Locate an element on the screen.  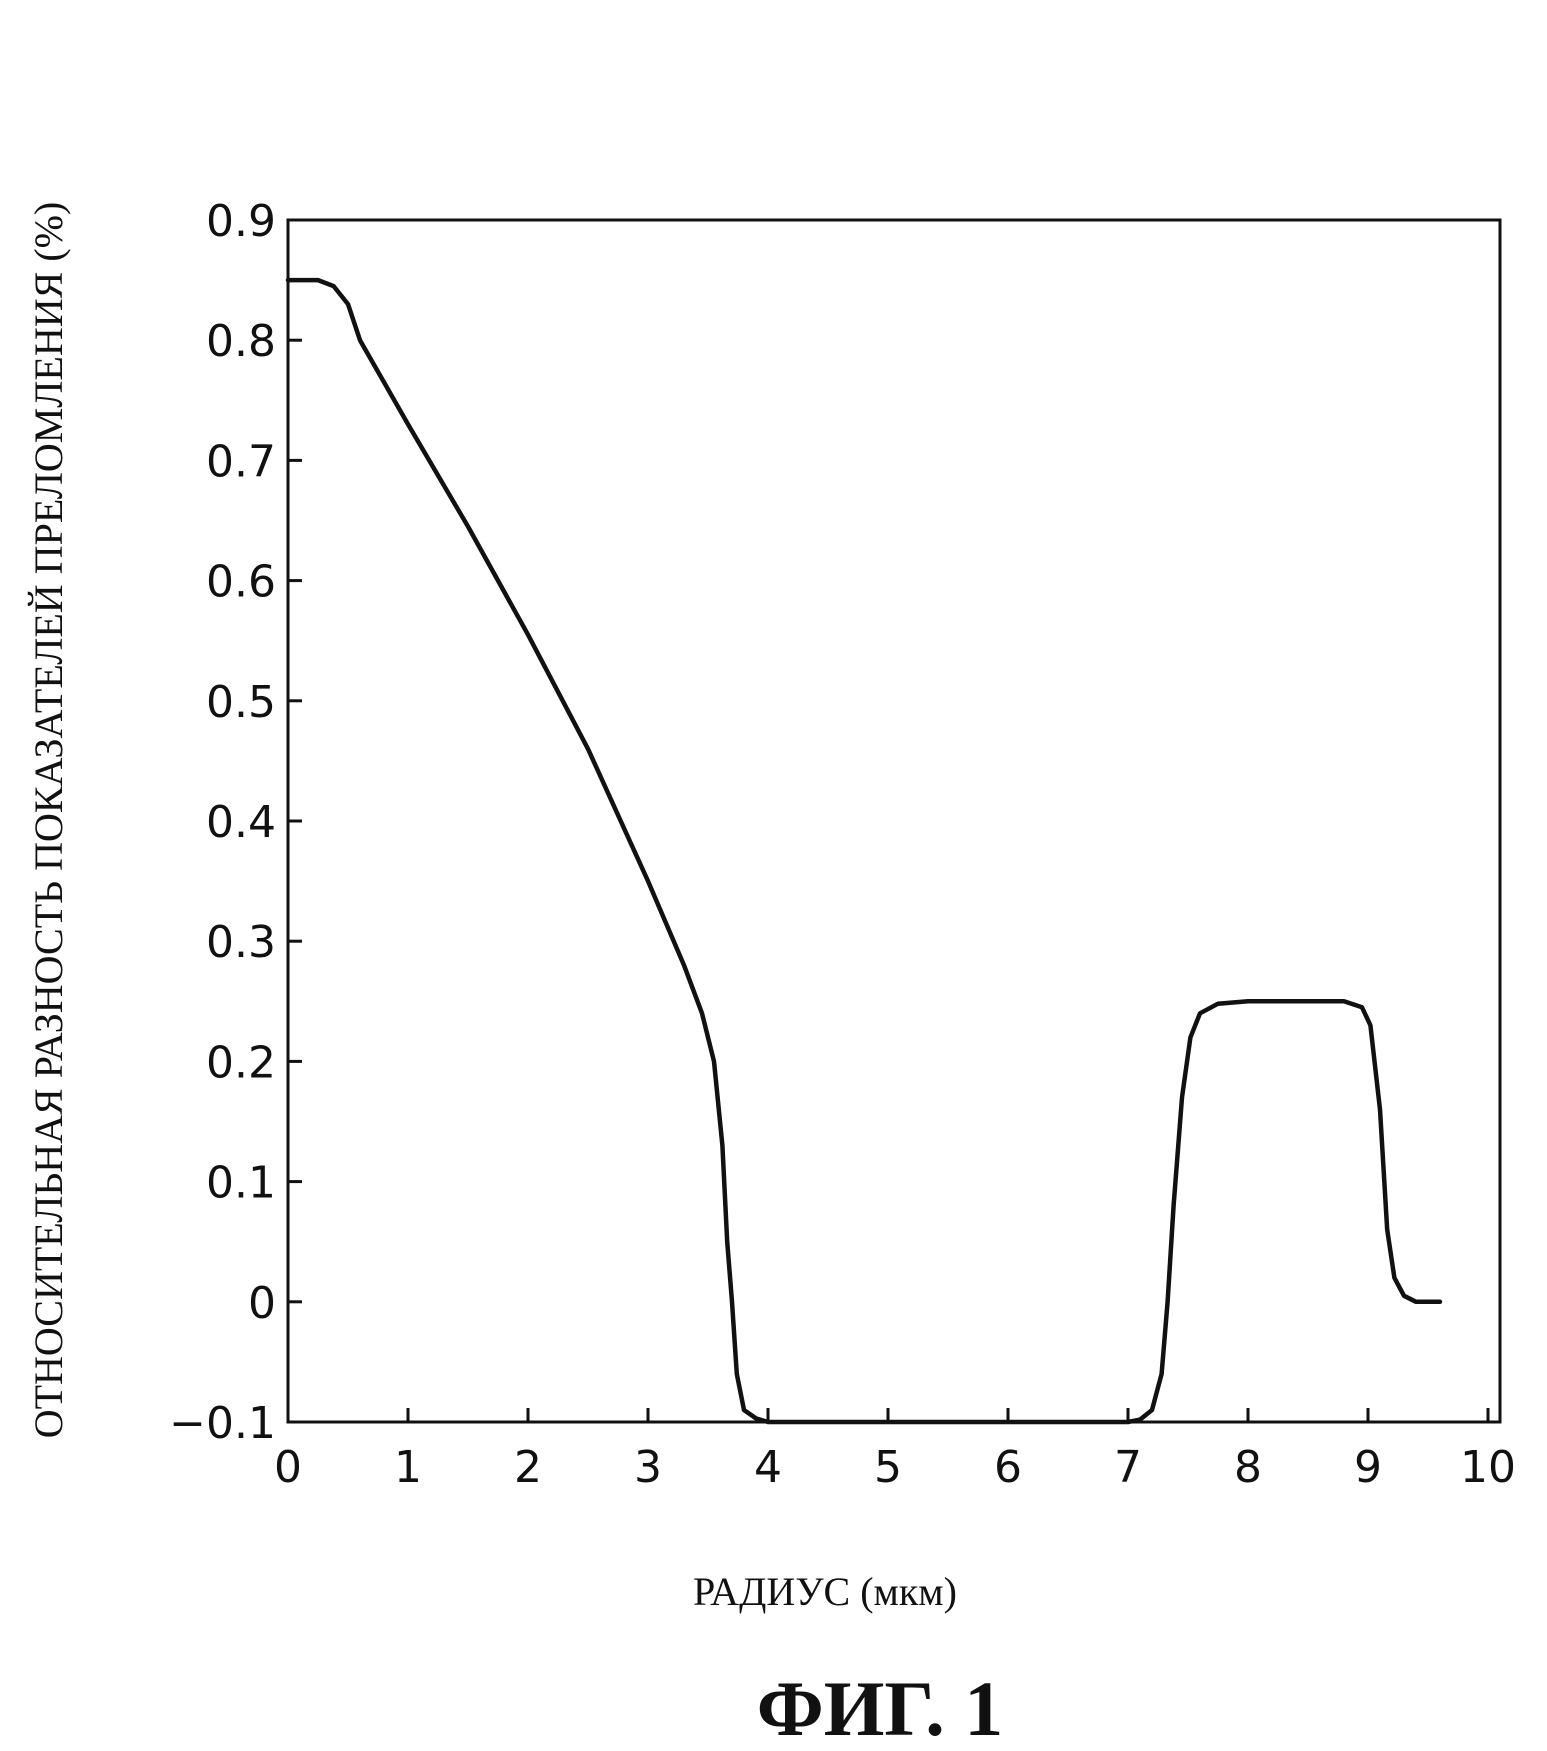
x-tick-label: 1 is located at coordinates (408, 1467).